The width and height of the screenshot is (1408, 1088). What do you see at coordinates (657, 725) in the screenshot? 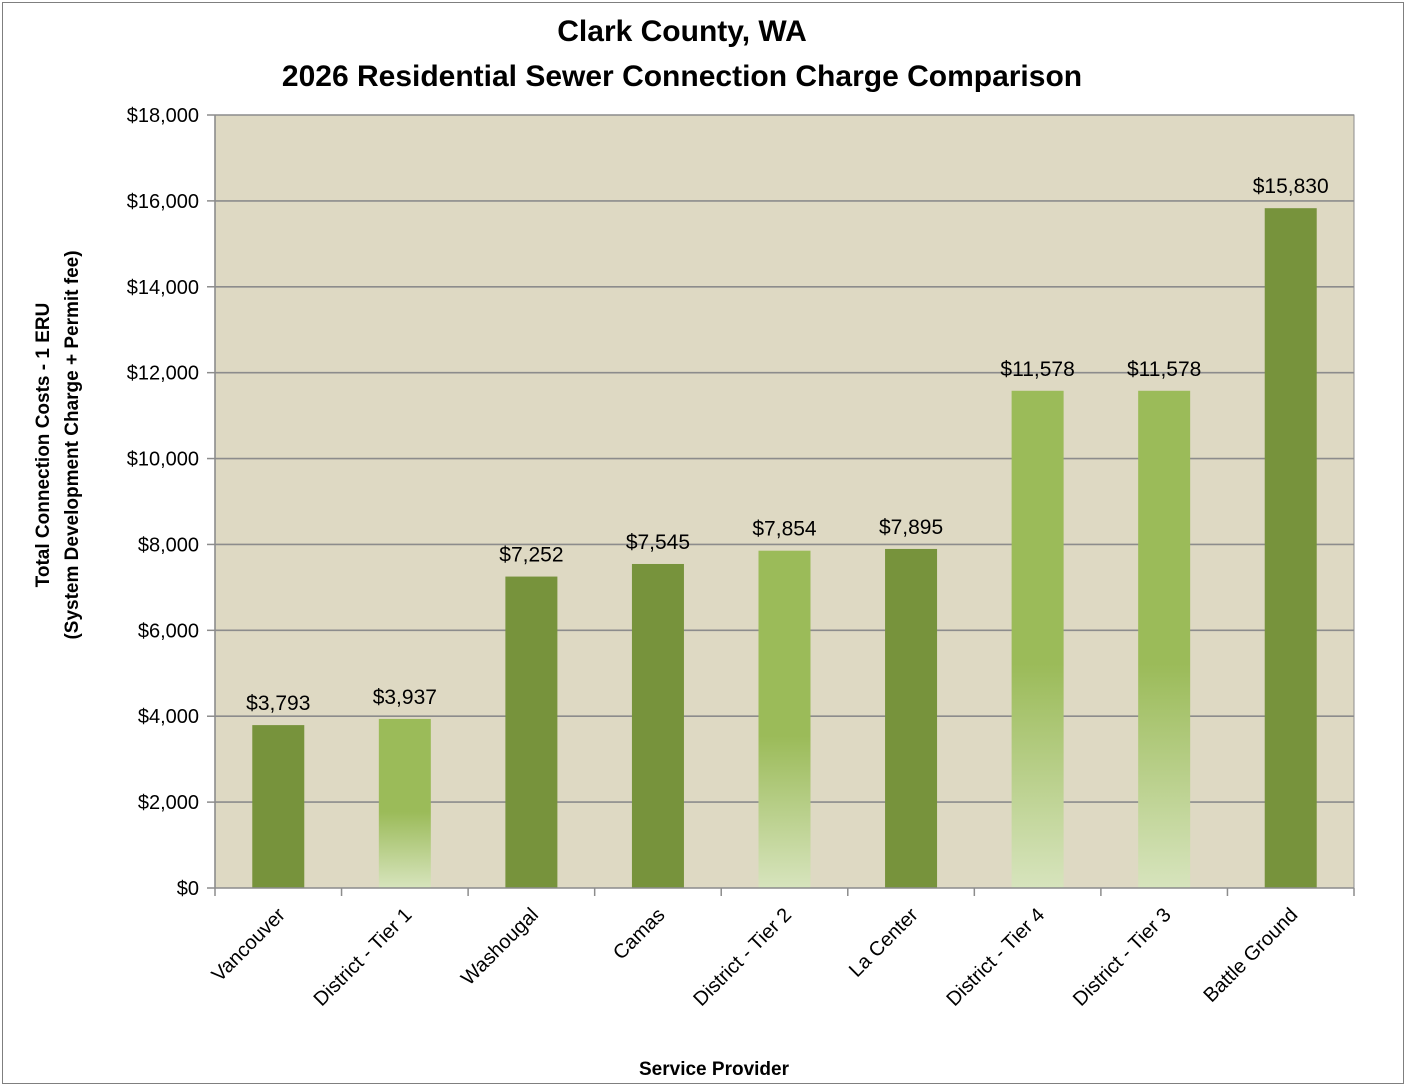
I see `bar-camas` at bounding box center [657, 725].